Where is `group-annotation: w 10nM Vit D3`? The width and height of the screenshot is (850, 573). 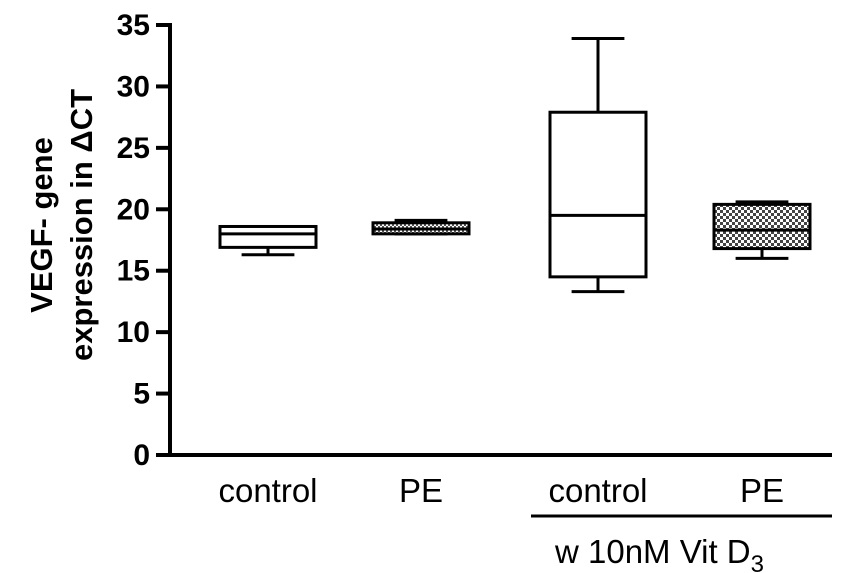 group-annotation: w 10nM Vit D3 is located at coordinates (681, 543).